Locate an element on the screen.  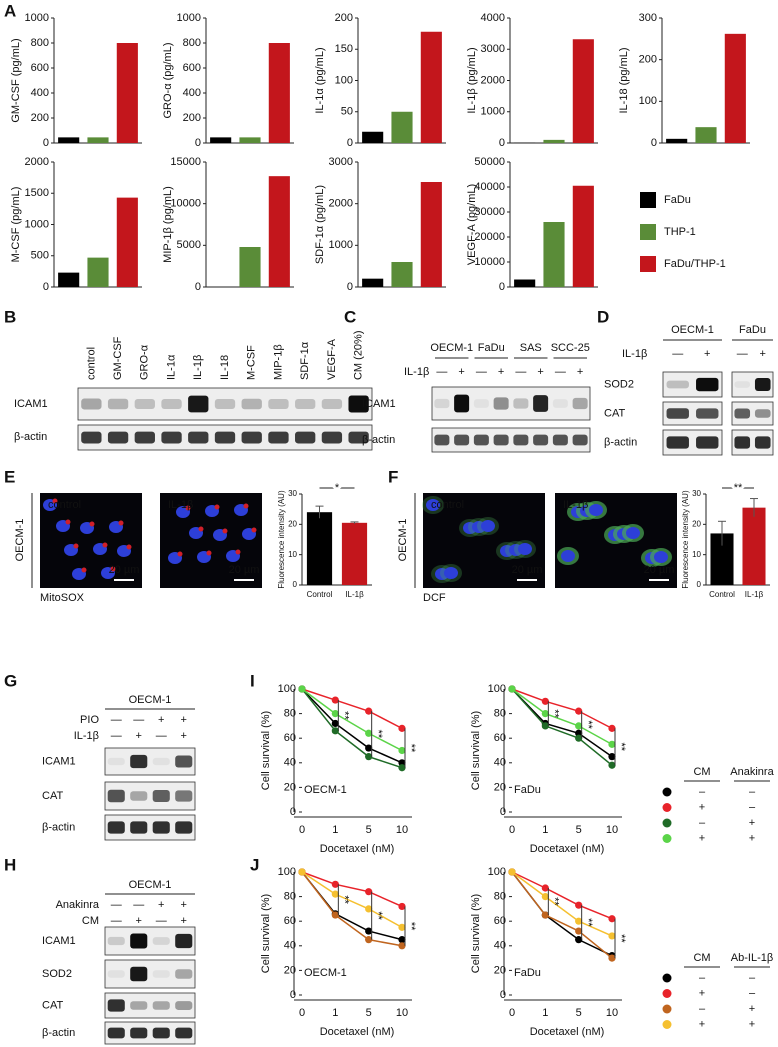
chart-title: OECM-1 is located at coordinates (325, 790).